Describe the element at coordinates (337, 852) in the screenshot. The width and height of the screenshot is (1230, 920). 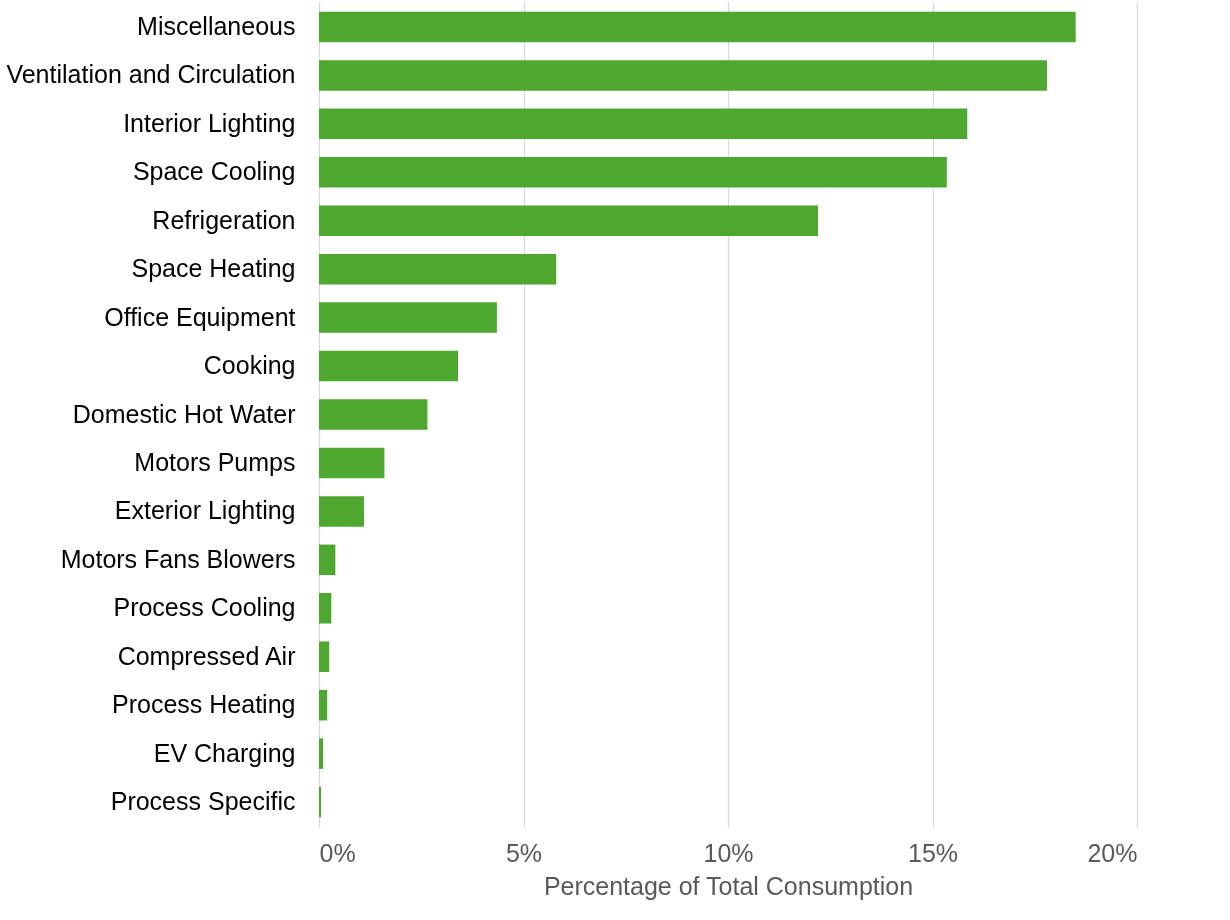
I see `x-tick-label: 0%` at that location.